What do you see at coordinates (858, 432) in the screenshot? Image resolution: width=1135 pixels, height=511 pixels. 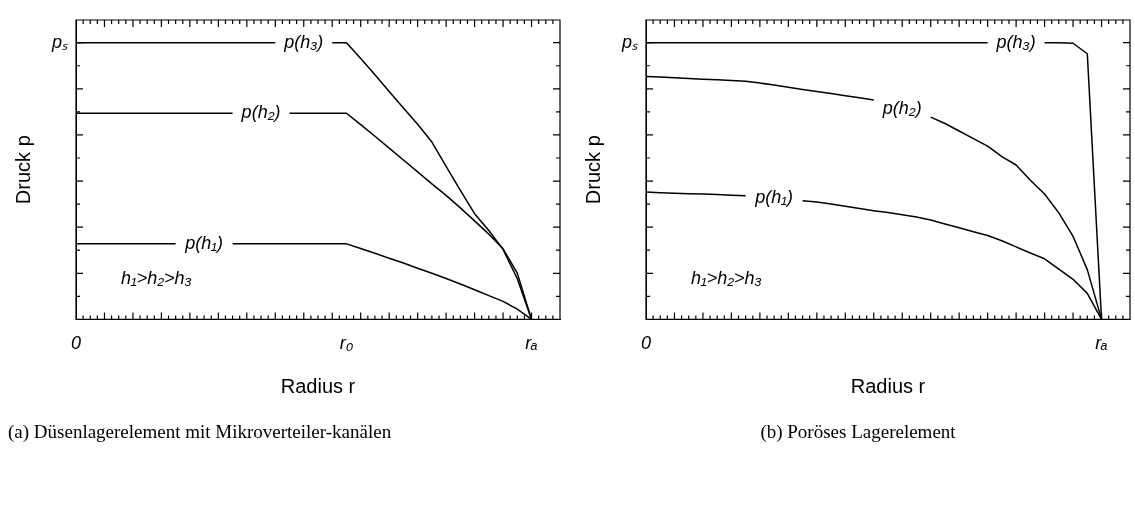 I see `text: (b) Poröses Lagerelement` at bounding box center [858, 432].